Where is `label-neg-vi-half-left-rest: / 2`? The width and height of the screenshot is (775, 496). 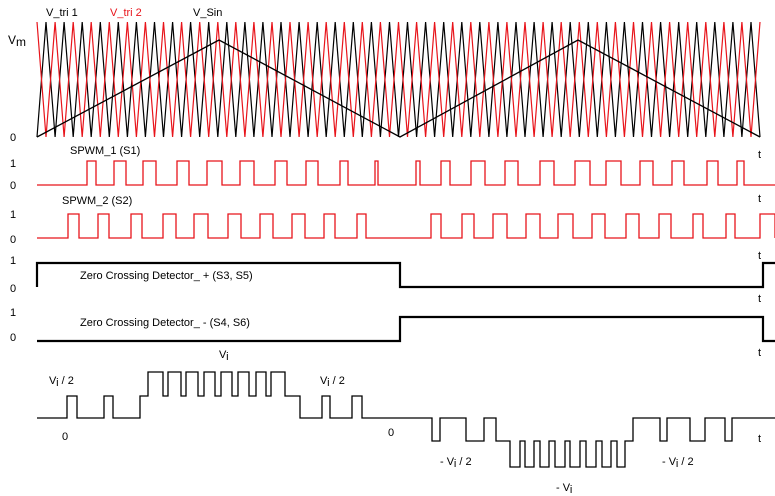
label-neg-vi-half-left-rest: / 2 is located at coordinates (463, 462).